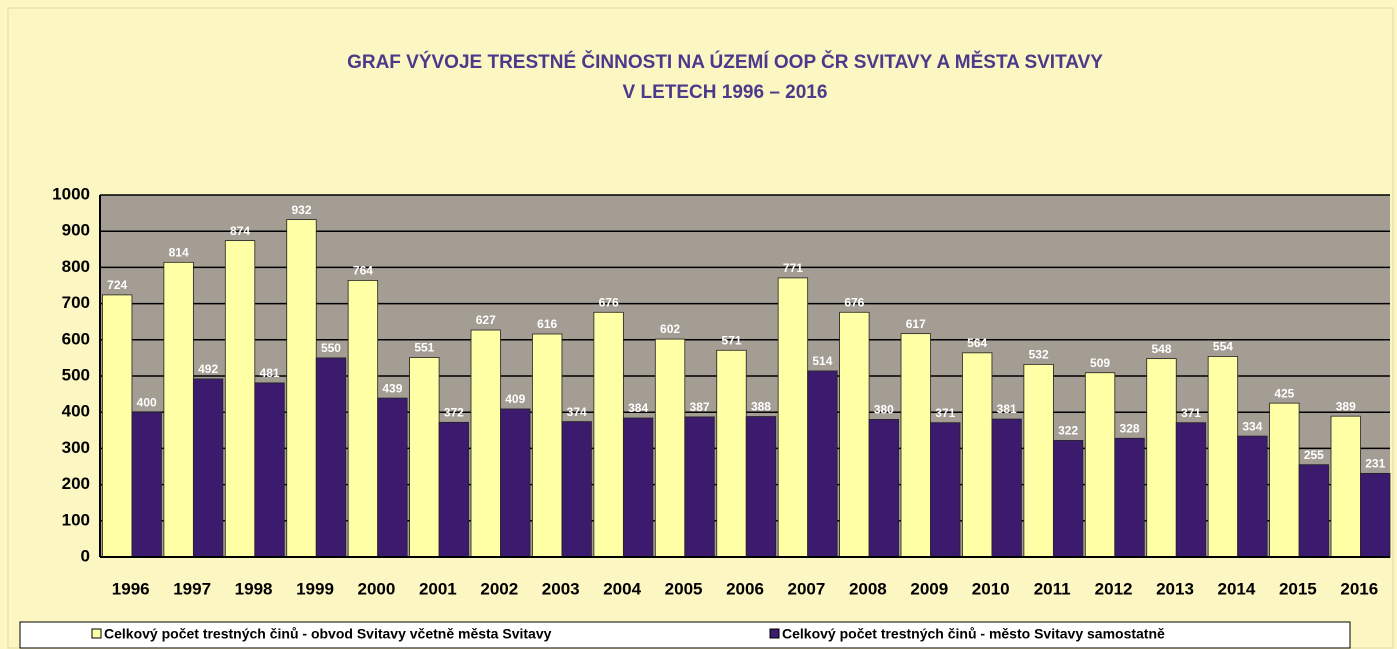 The image size is (1397, 649). What do you see at coordinates (454, 413) in the screenshot?
I see `value-label: 372` at bounding box center [454, 413].